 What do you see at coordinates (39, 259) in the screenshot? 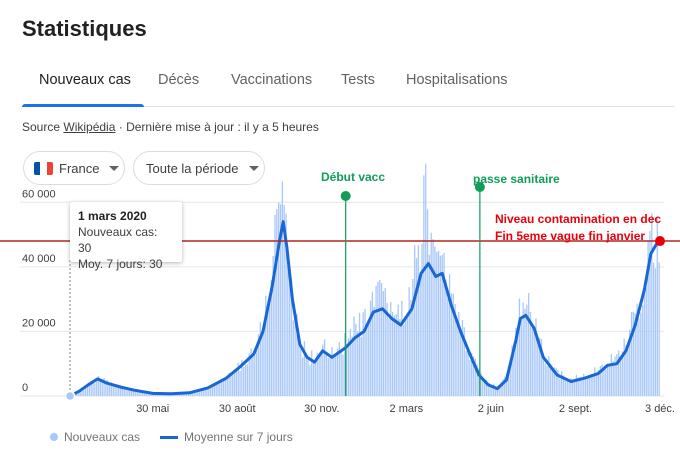
I see `y-tick-label: 40 000` at bounding box center [39, 259].